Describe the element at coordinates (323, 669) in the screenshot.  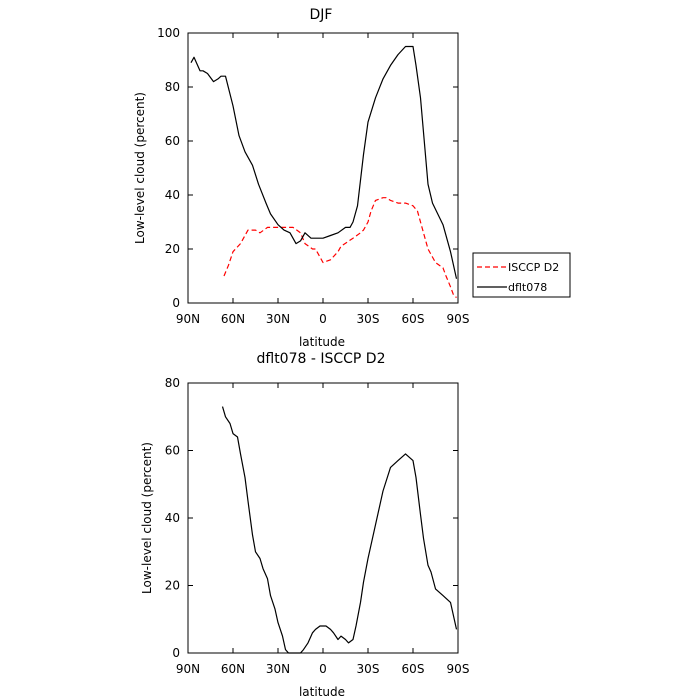
I see `bottom-x-tick-label: 0` at that location.